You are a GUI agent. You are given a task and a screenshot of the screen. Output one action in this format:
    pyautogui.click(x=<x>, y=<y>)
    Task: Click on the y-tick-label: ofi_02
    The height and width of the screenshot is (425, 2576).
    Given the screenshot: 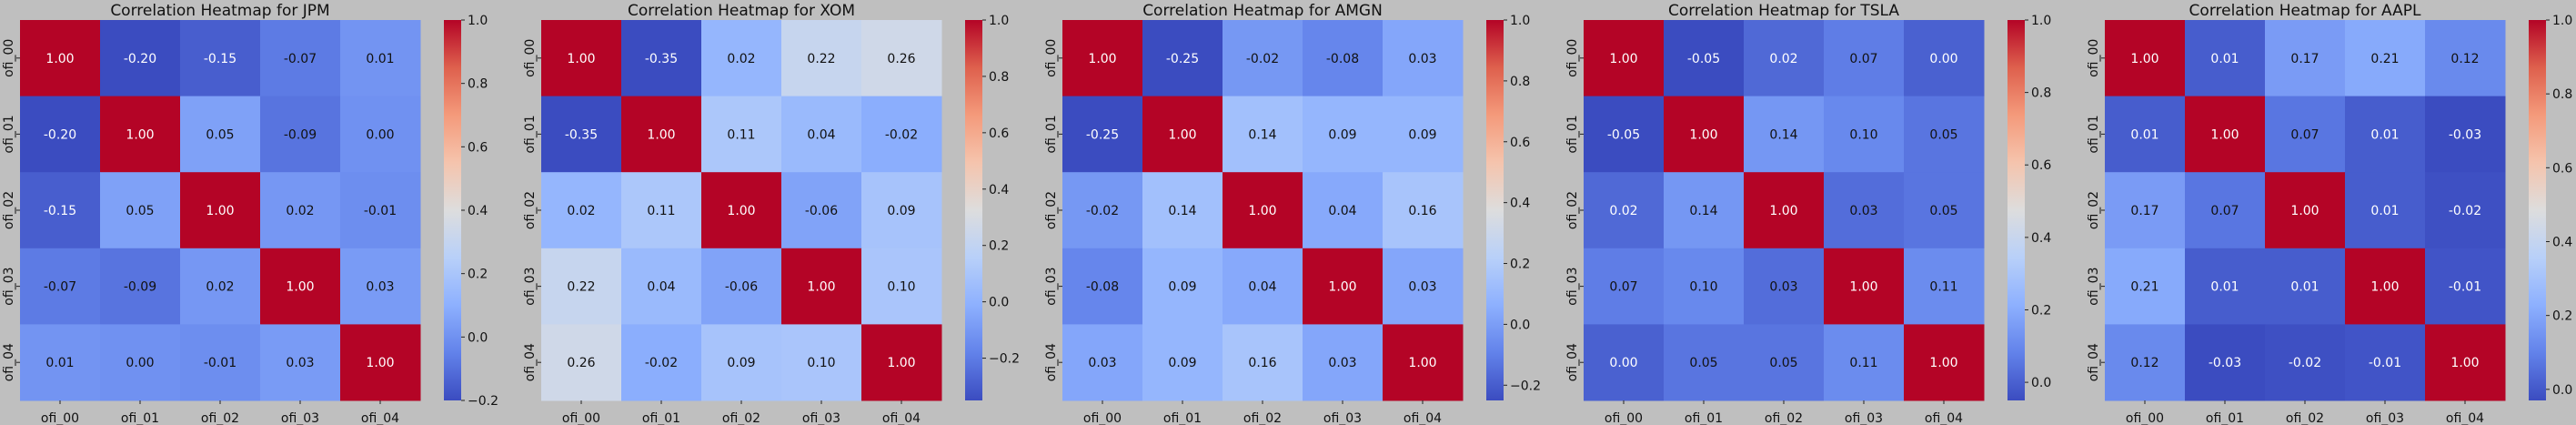 What is the action you would take?
    pyautogui.click(x=1572, y=210)
    